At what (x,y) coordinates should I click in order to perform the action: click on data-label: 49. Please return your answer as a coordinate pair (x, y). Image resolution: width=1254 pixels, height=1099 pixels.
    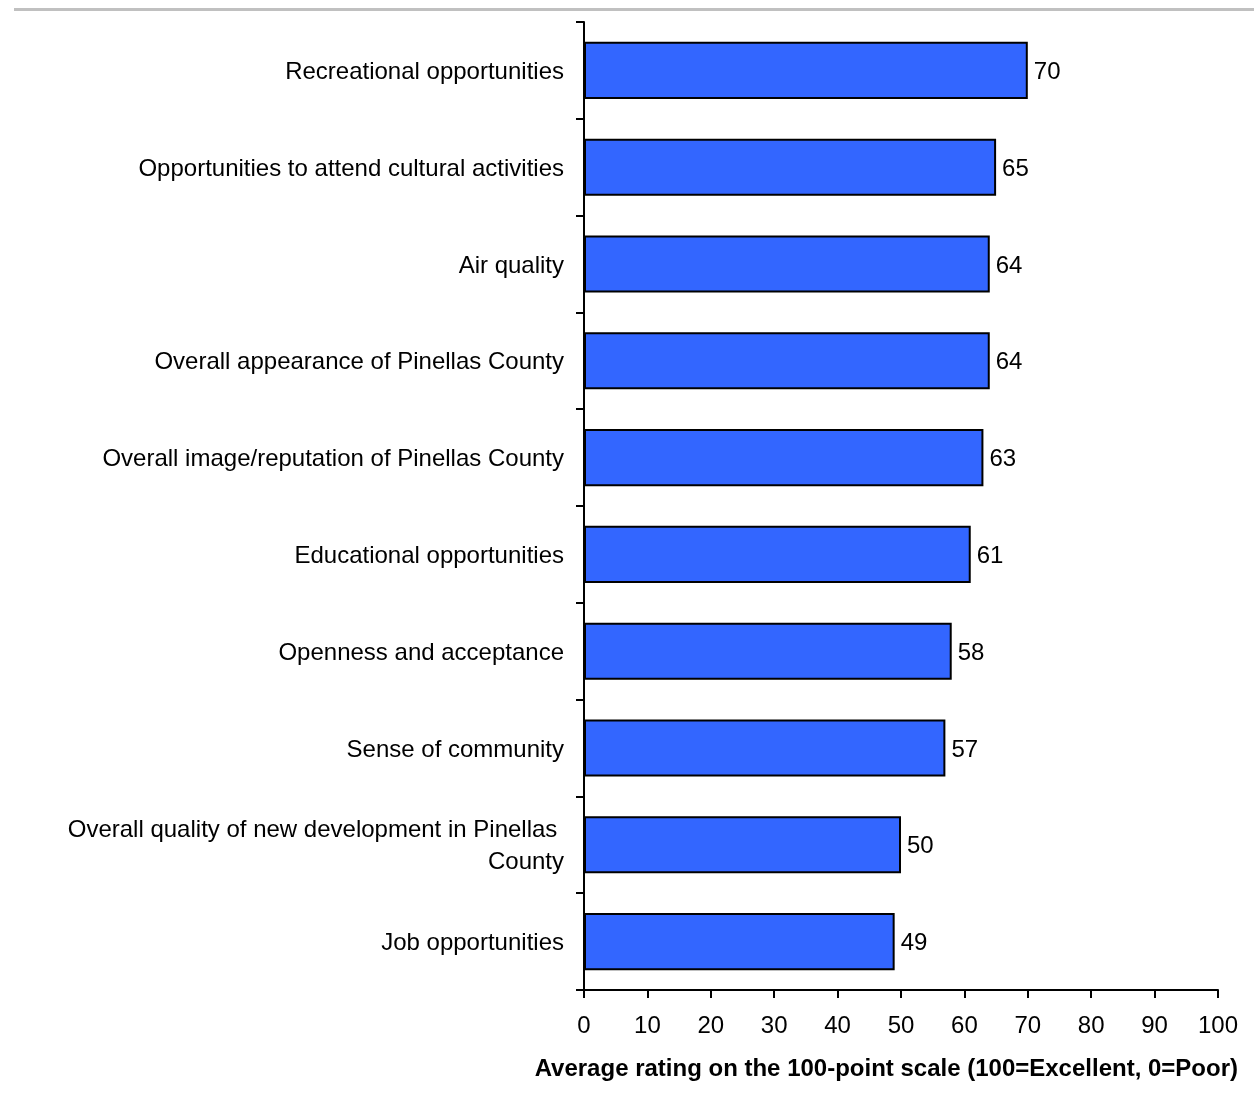
    Looking at the image, I should click on (914, 942).